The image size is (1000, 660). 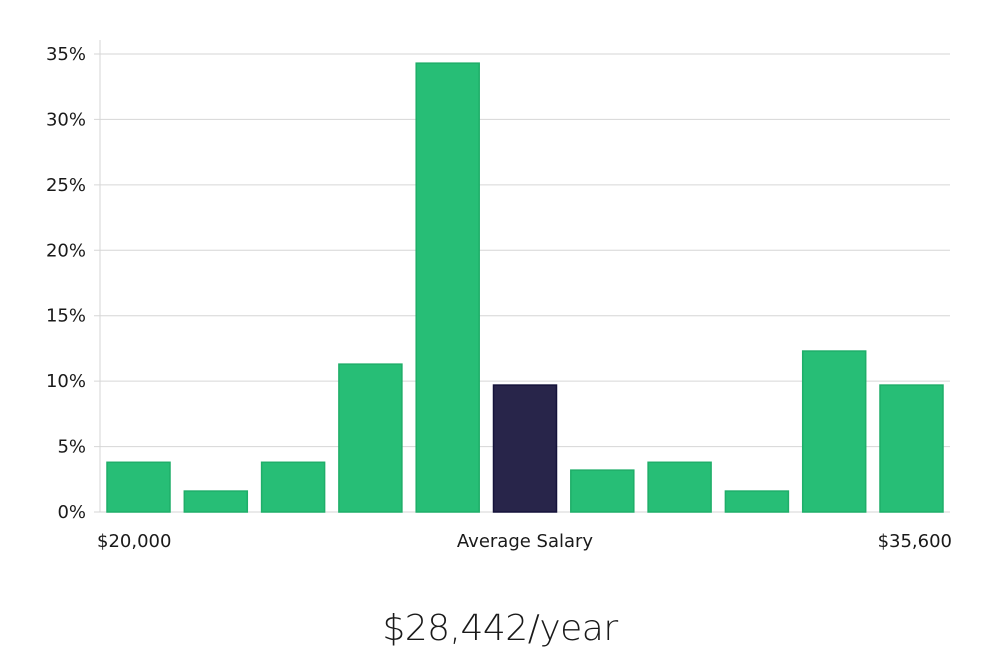 What do you see at coordinates (134, 541) in the screenshot?
I see `x-label-min: $20,000` at bounding box center [134, 541].